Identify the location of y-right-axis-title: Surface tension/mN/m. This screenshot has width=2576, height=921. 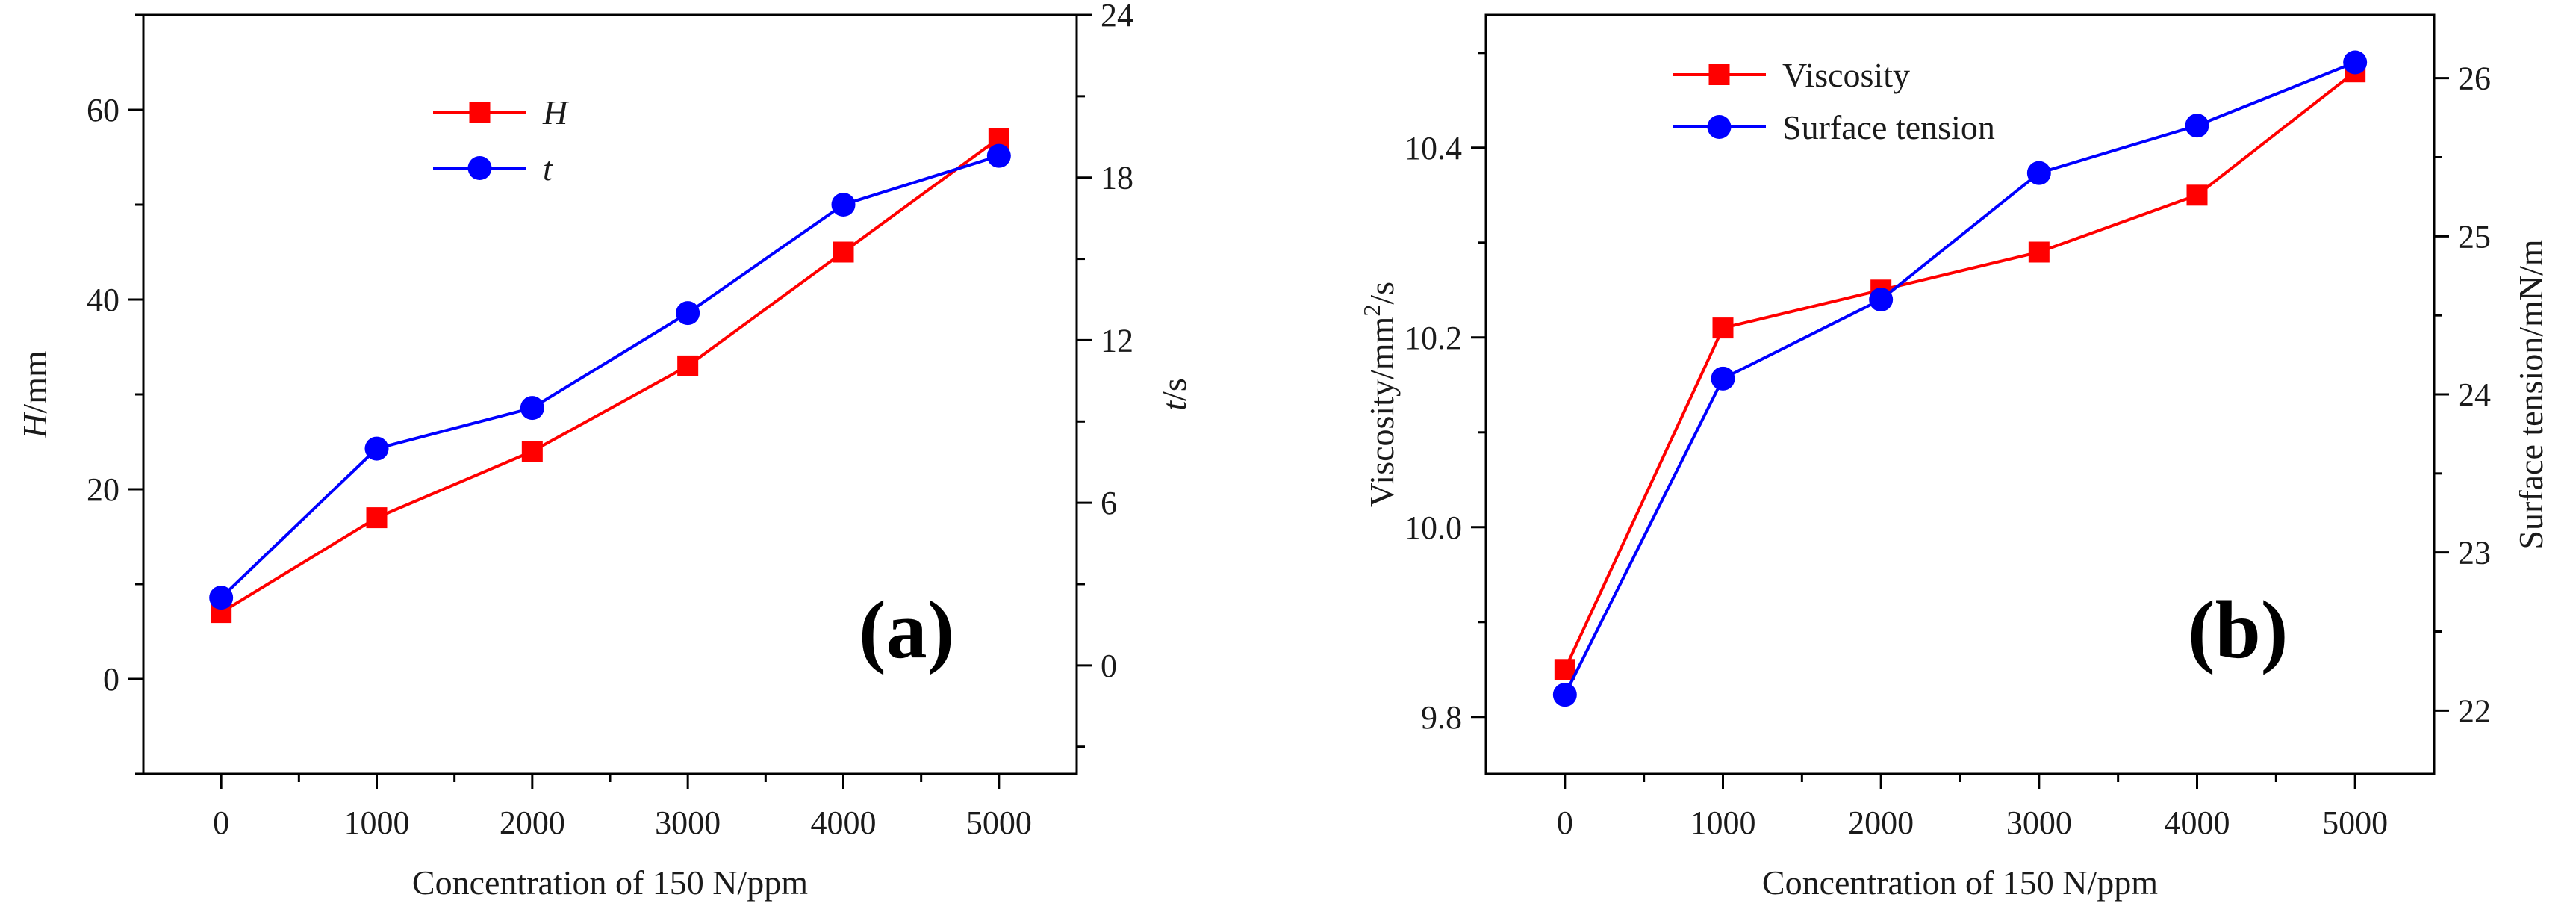
(2531, 394).